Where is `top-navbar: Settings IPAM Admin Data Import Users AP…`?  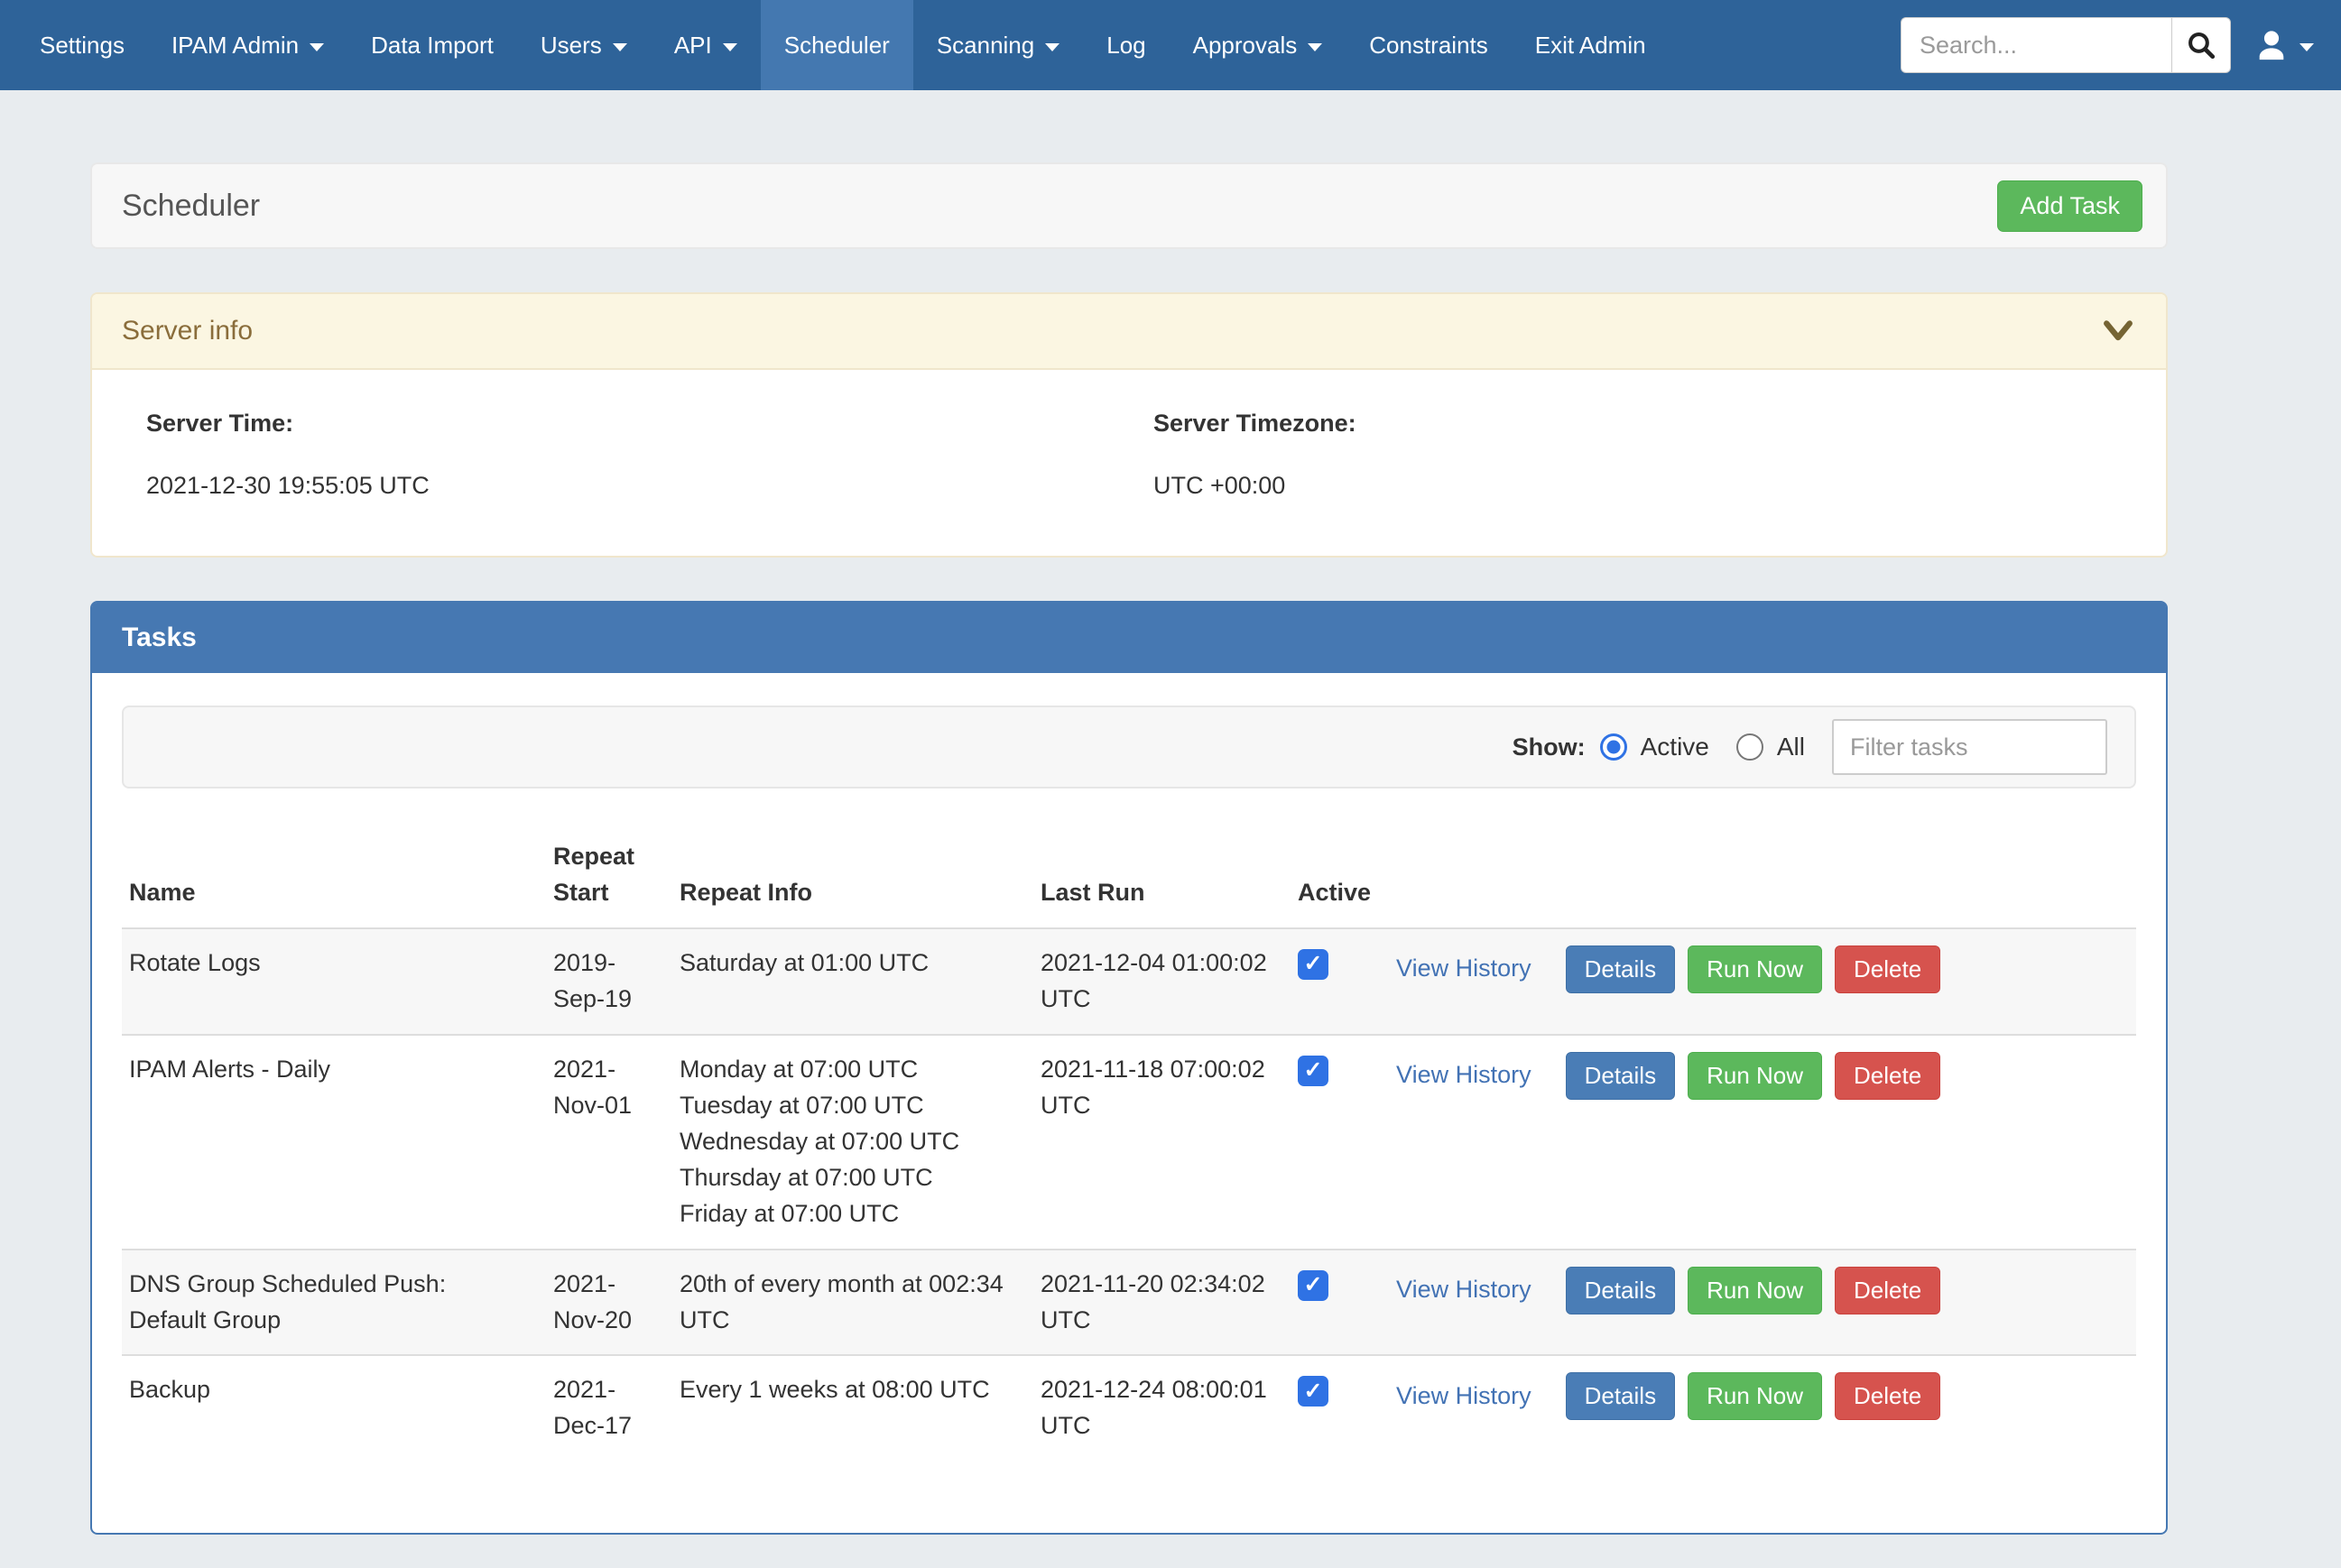
top-navbar: Settings IPAM Admin Data Import Users AP… is located at coordinates (1170, 45).